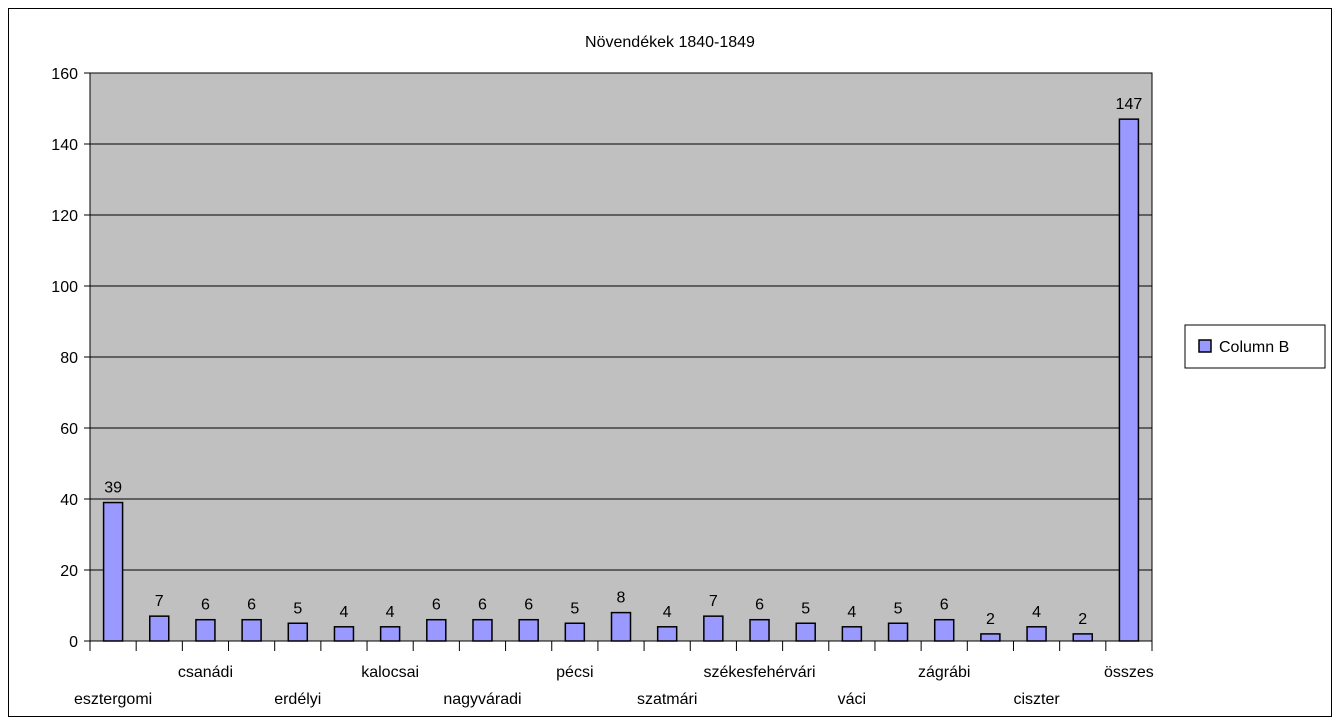  I want to click on x-tick-label: váci, so click(852, 699).